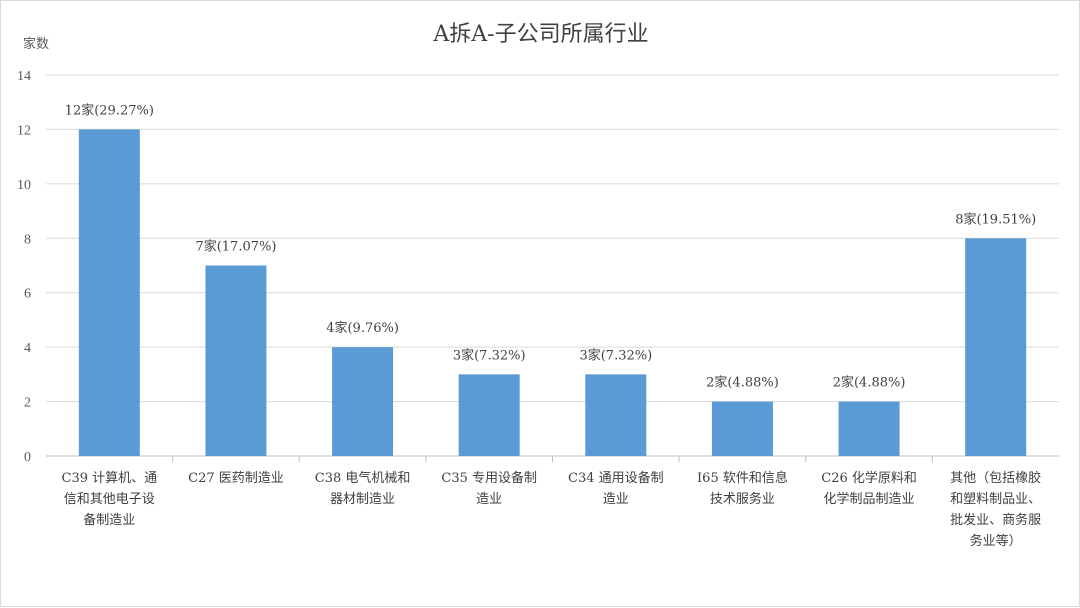 The image size is (1080, 608). What do you see at coordinates (489, 478) in the screenshot?
I see `category-label-line: C35 专用设备制` at bounding box center [489, 478].